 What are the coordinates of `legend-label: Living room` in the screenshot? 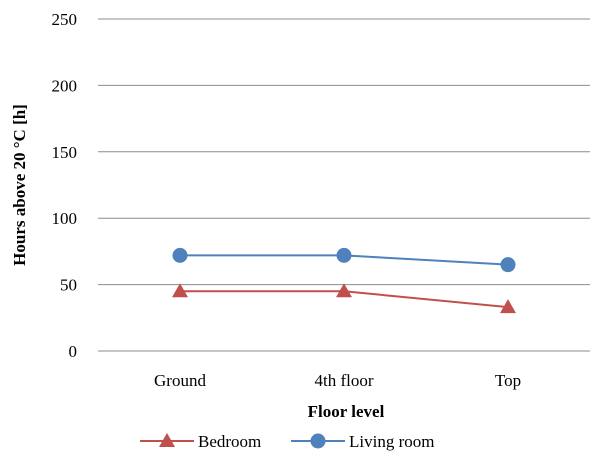 It's located at (391, 441).